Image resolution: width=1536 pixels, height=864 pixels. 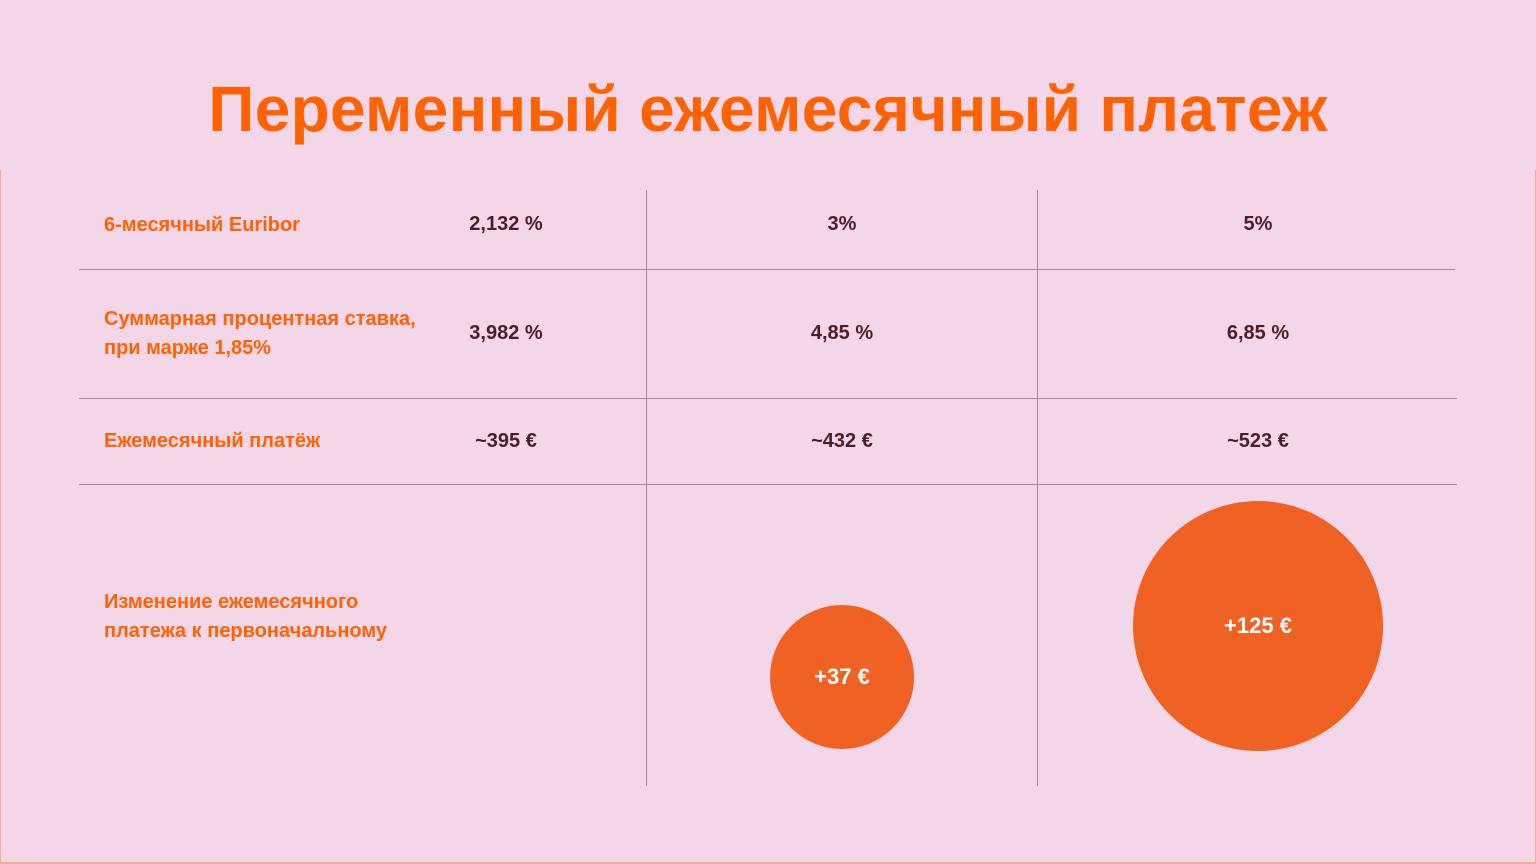 I want to click on slide-edge-bottom, so click(x=768, y=863).